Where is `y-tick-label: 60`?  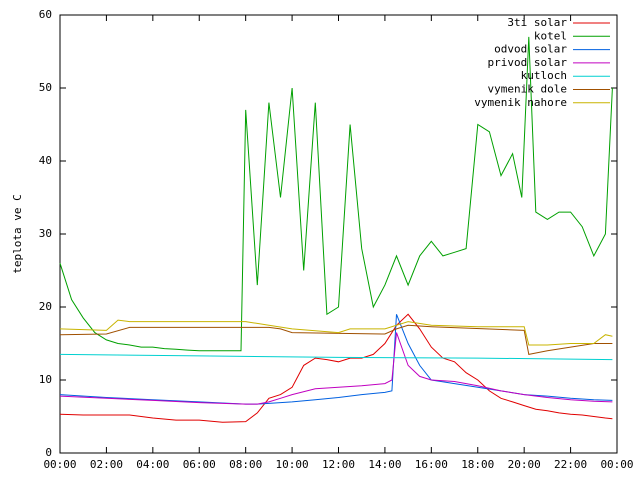
y-tick-label: 60 is located at coordinates (45, 14).